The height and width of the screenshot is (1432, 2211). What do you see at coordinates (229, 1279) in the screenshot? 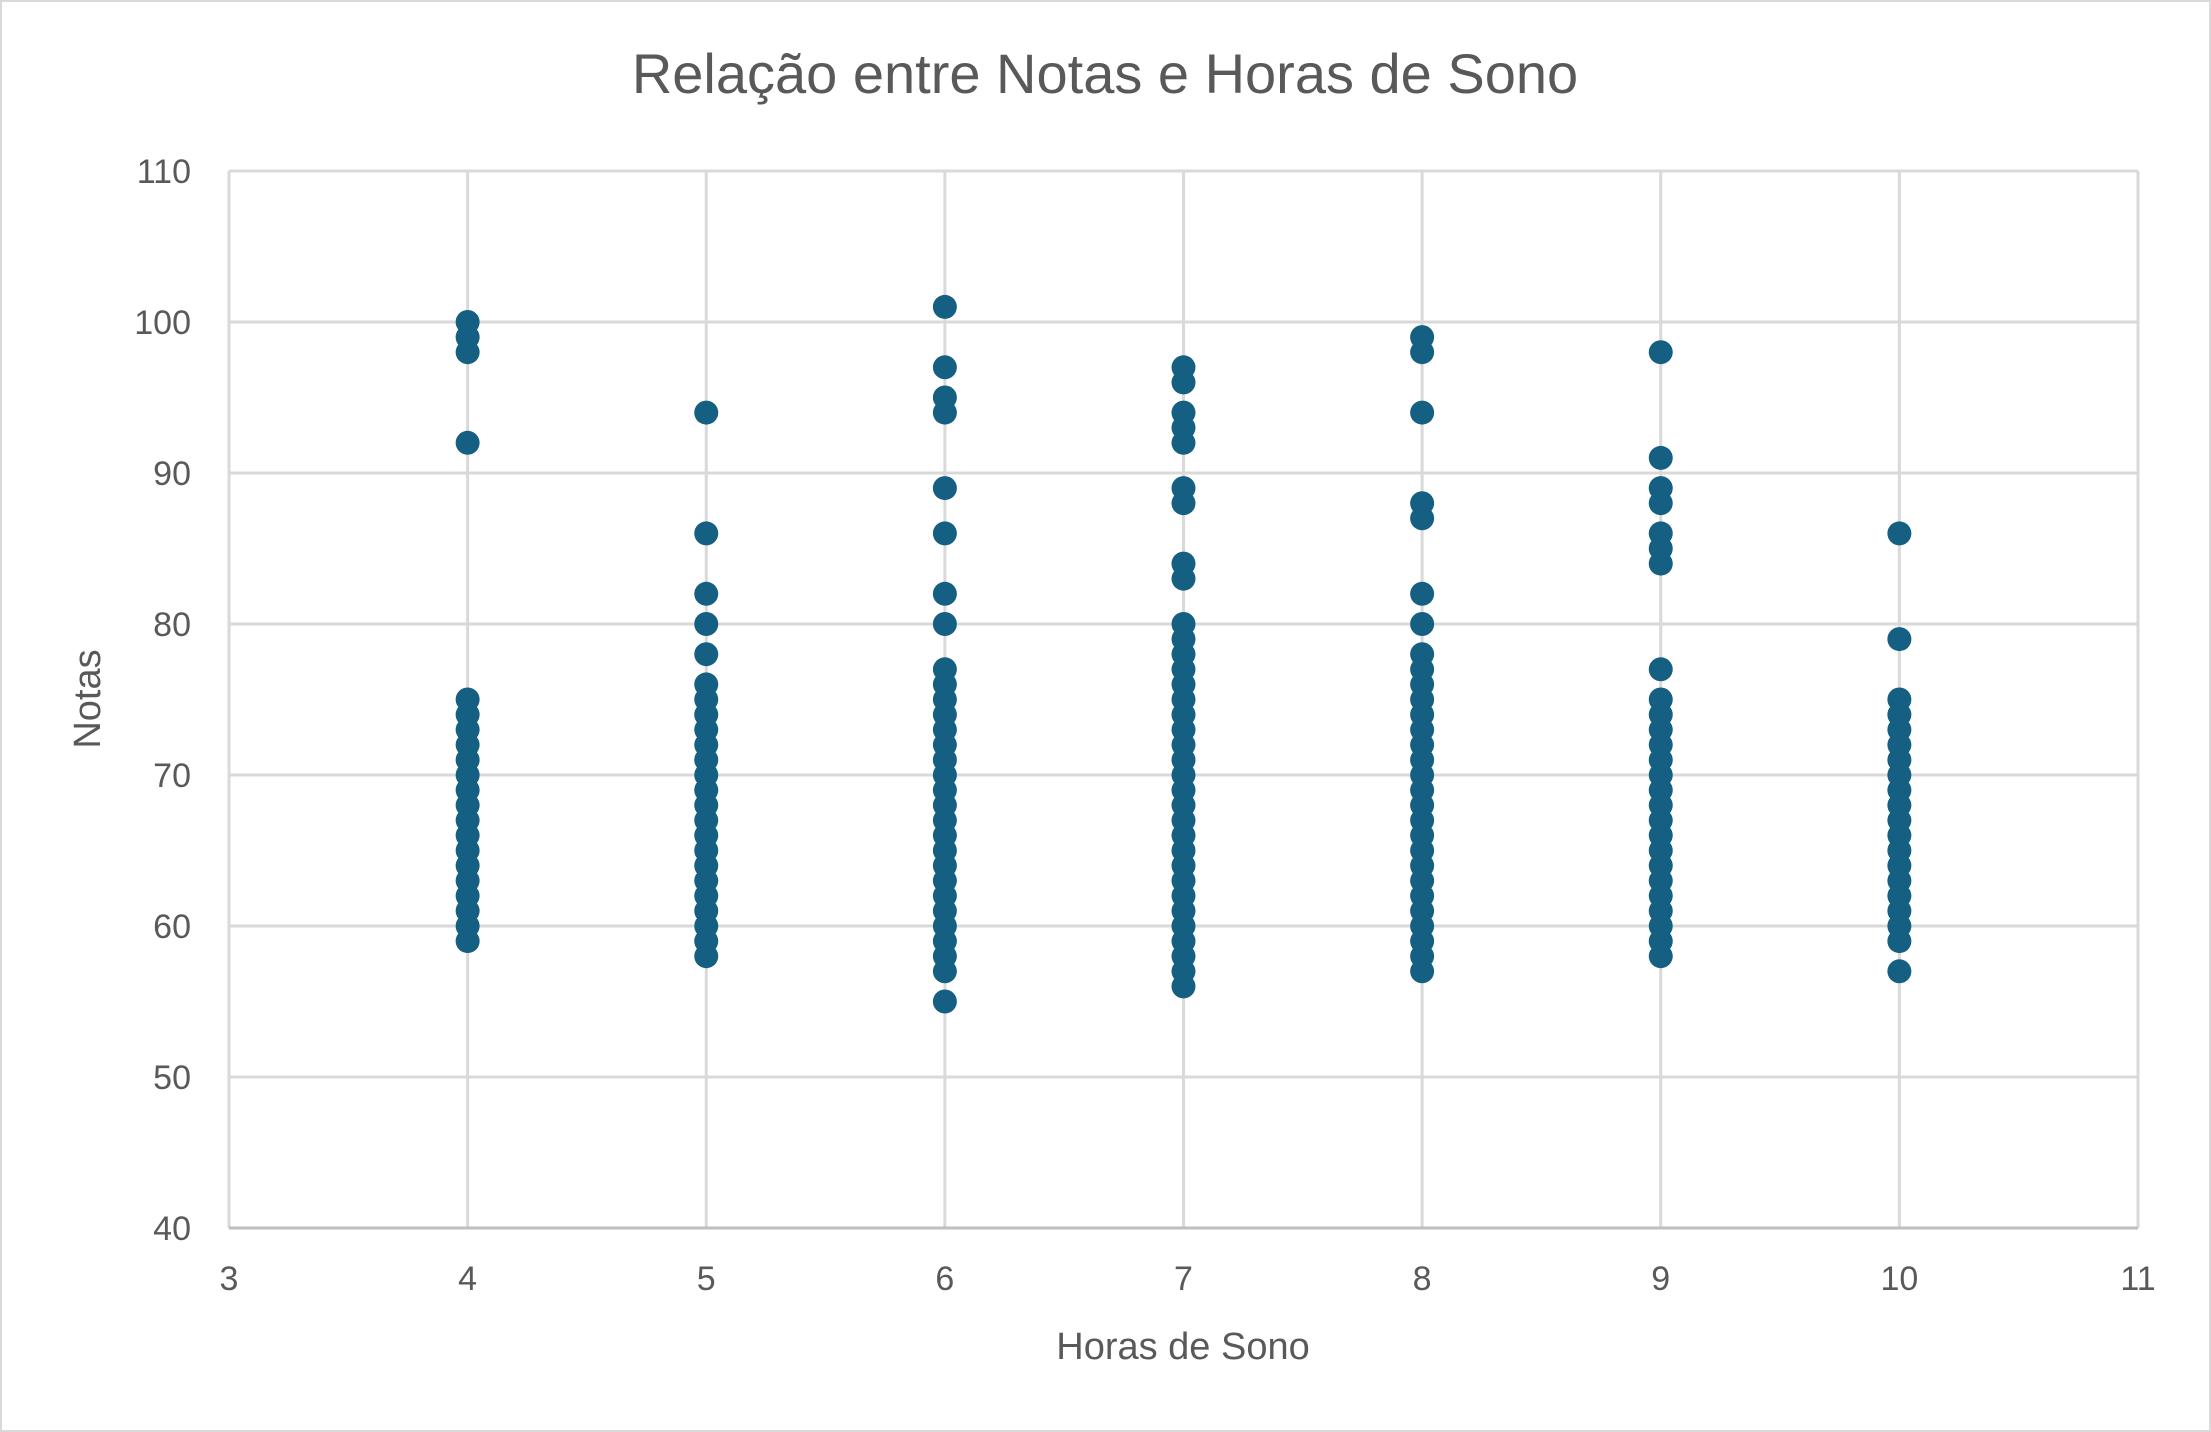
I see `x-tick-label: 3` at bounding box center [229, 1279].